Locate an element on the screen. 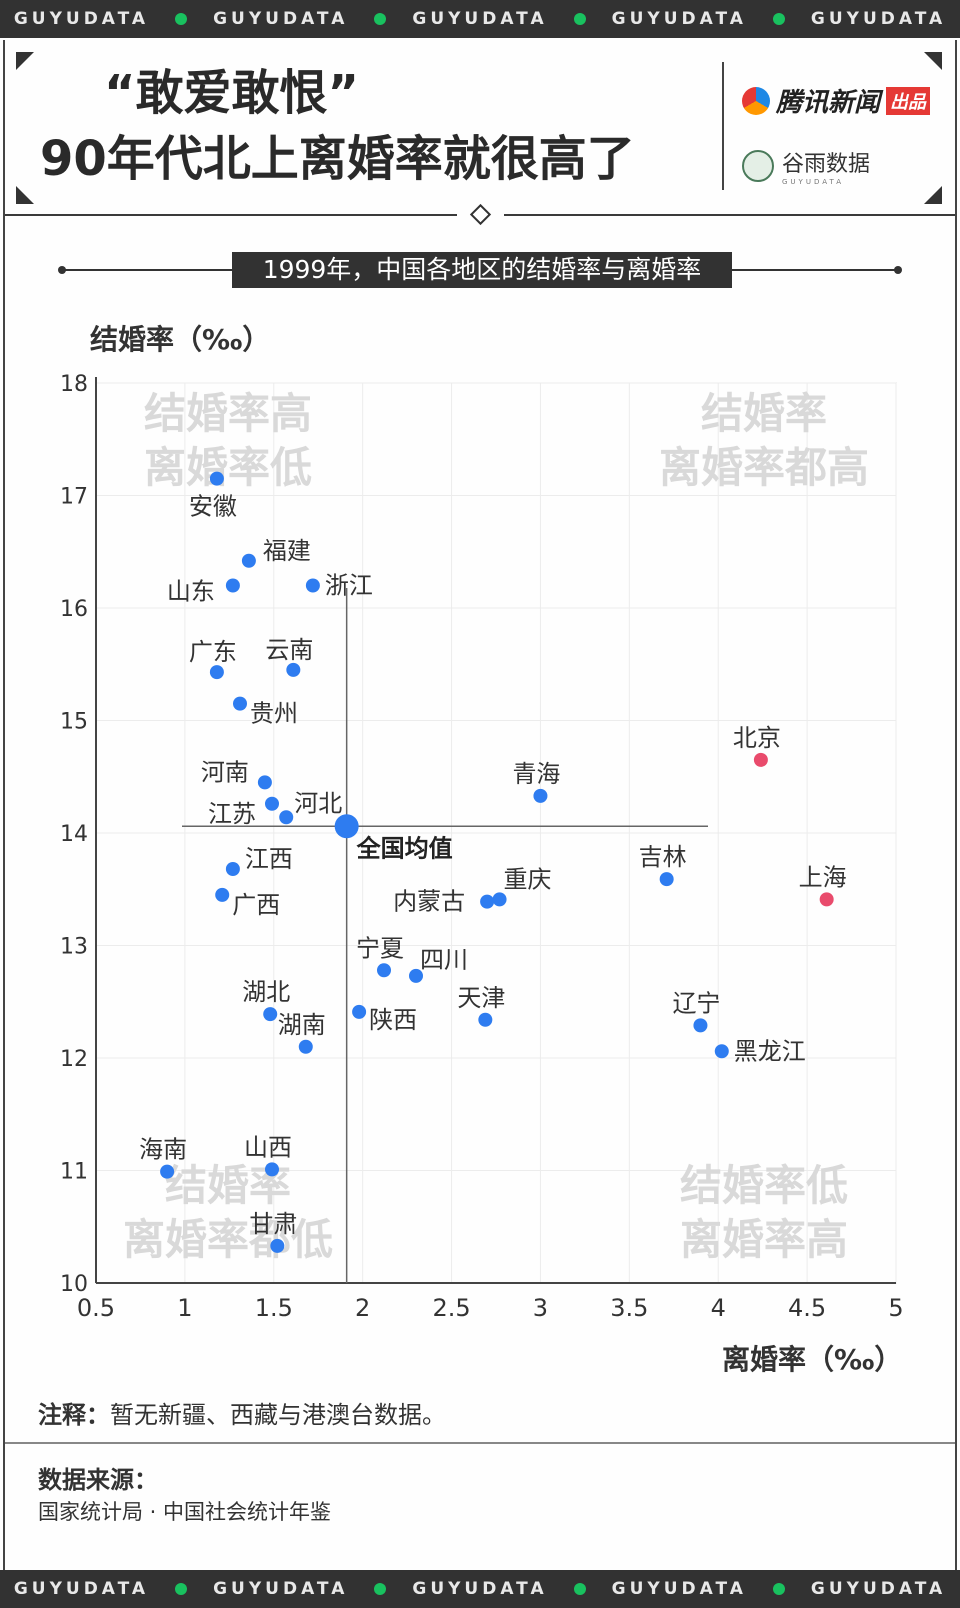 This screenshot has height=1608, width=960. x-tick-label: 2 is located at coordinates (362, 1308).